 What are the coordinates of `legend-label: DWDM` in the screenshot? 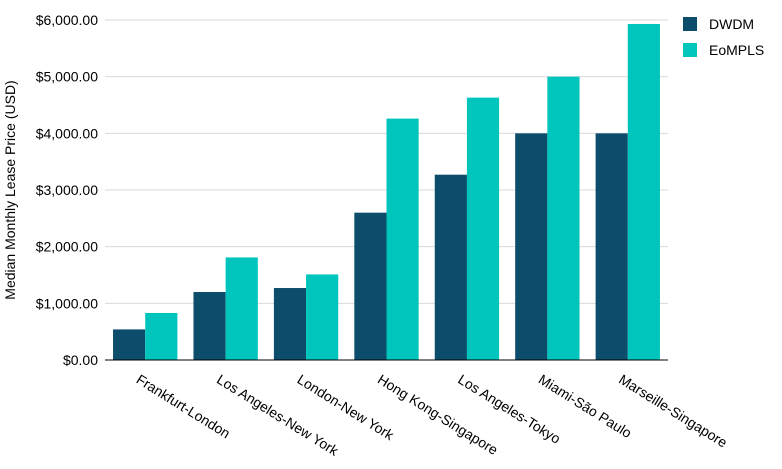 It's located at (731, 24).